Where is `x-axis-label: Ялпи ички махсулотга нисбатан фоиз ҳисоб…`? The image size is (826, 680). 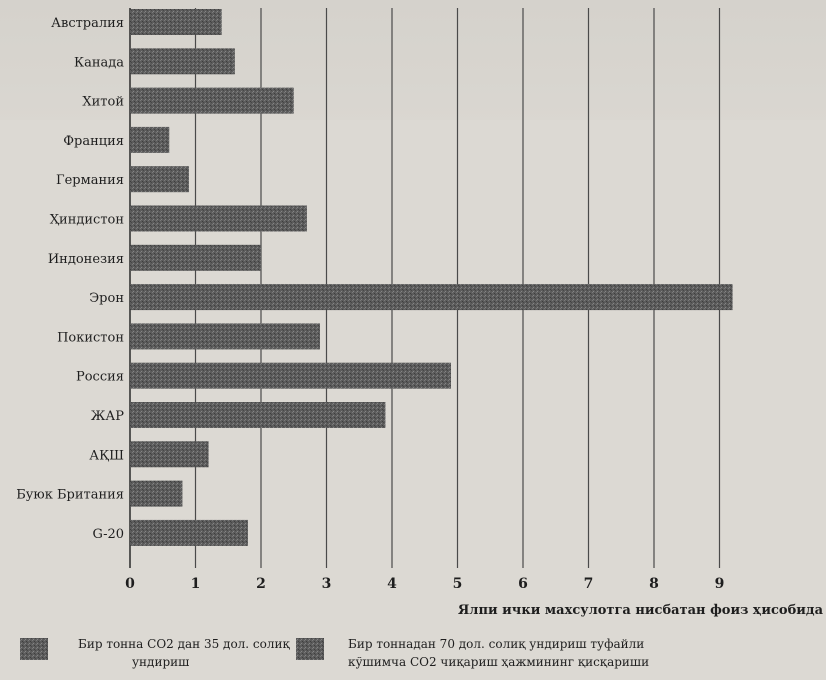 x-axis-label: Ялпи ички махсулотга нисбатан фоиз ҳисоб… is located at coordinates (641, 610).